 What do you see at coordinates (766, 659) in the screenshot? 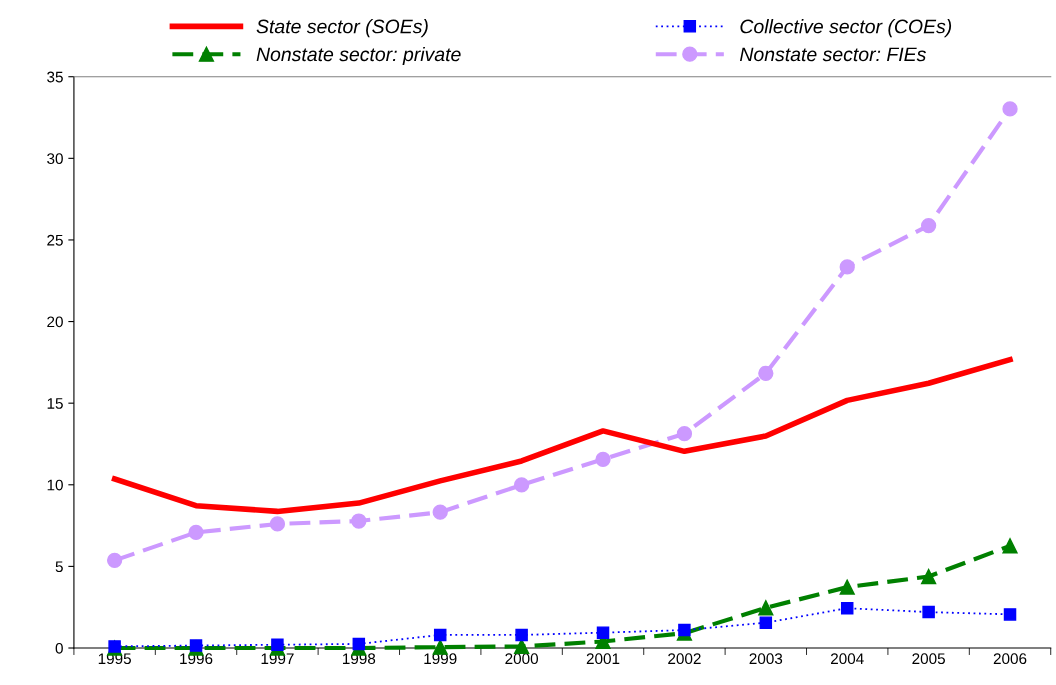
I see `x-tick-label: 2003` at bounding box center [766, 659].